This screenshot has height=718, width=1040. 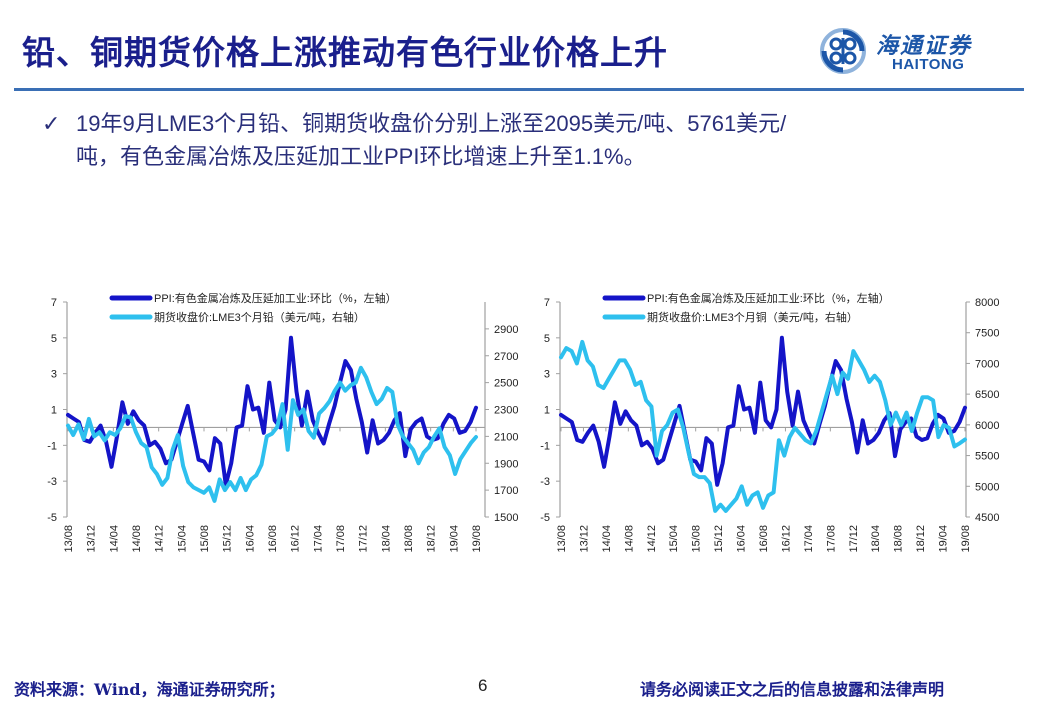 I want to click on page-number: 6, so click(x=483, y=685).